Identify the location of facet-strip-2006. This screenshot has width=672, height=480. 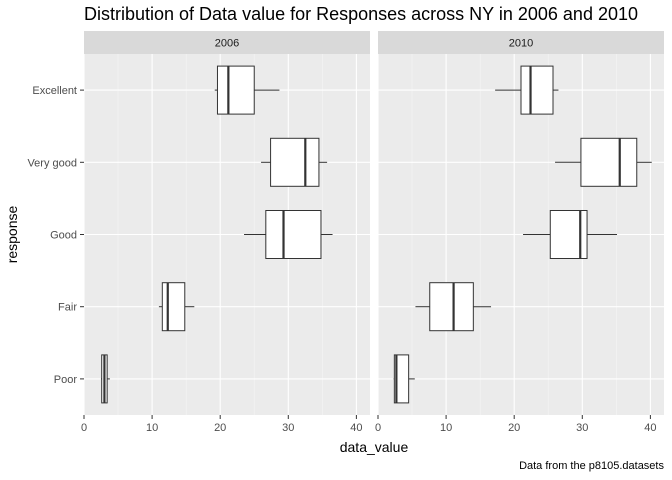
(227, 42).